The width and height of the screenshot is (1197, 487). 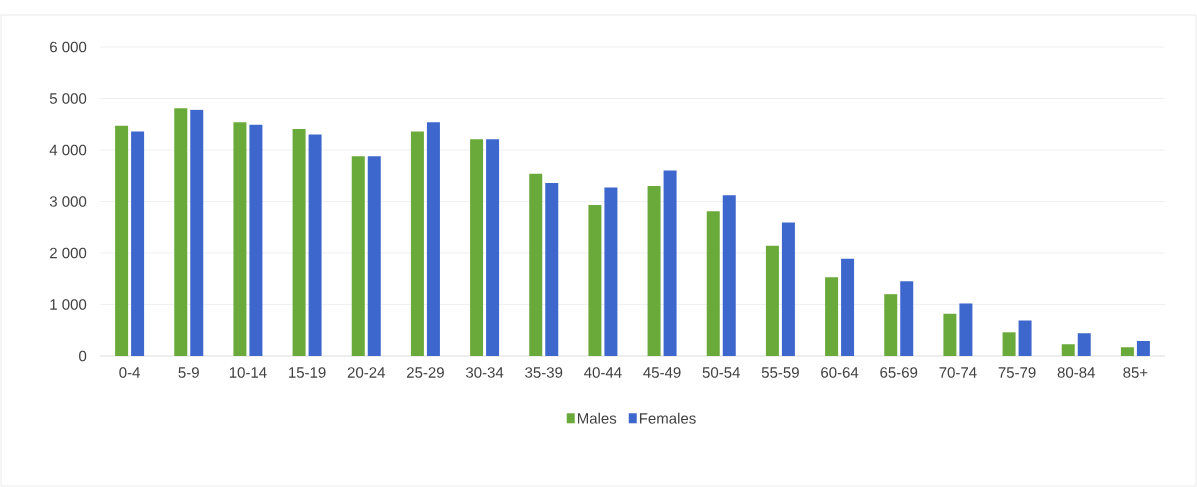 I want to click on y-tick-label: 0, so click(x=83, y=356).